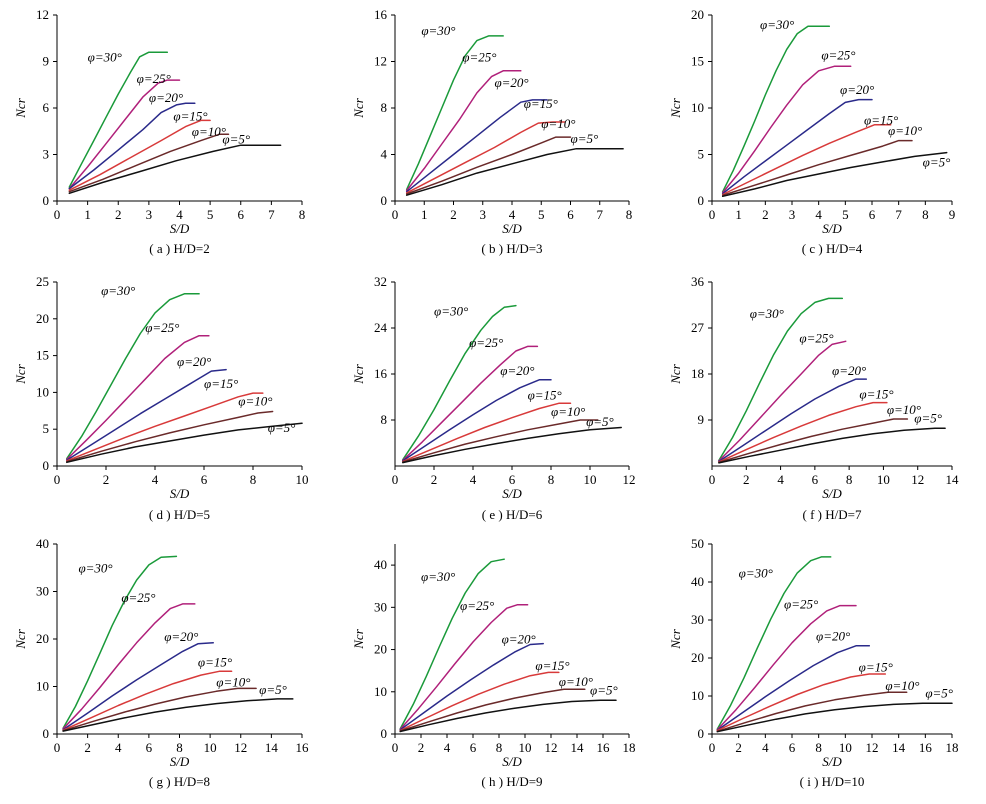 Image resolution: width=986 pixels, height=804 pixels. What do you see at coordinates (46, 428) in the screenshot?
I see `y-tick-label: 5` at bounding box center [46, 428].